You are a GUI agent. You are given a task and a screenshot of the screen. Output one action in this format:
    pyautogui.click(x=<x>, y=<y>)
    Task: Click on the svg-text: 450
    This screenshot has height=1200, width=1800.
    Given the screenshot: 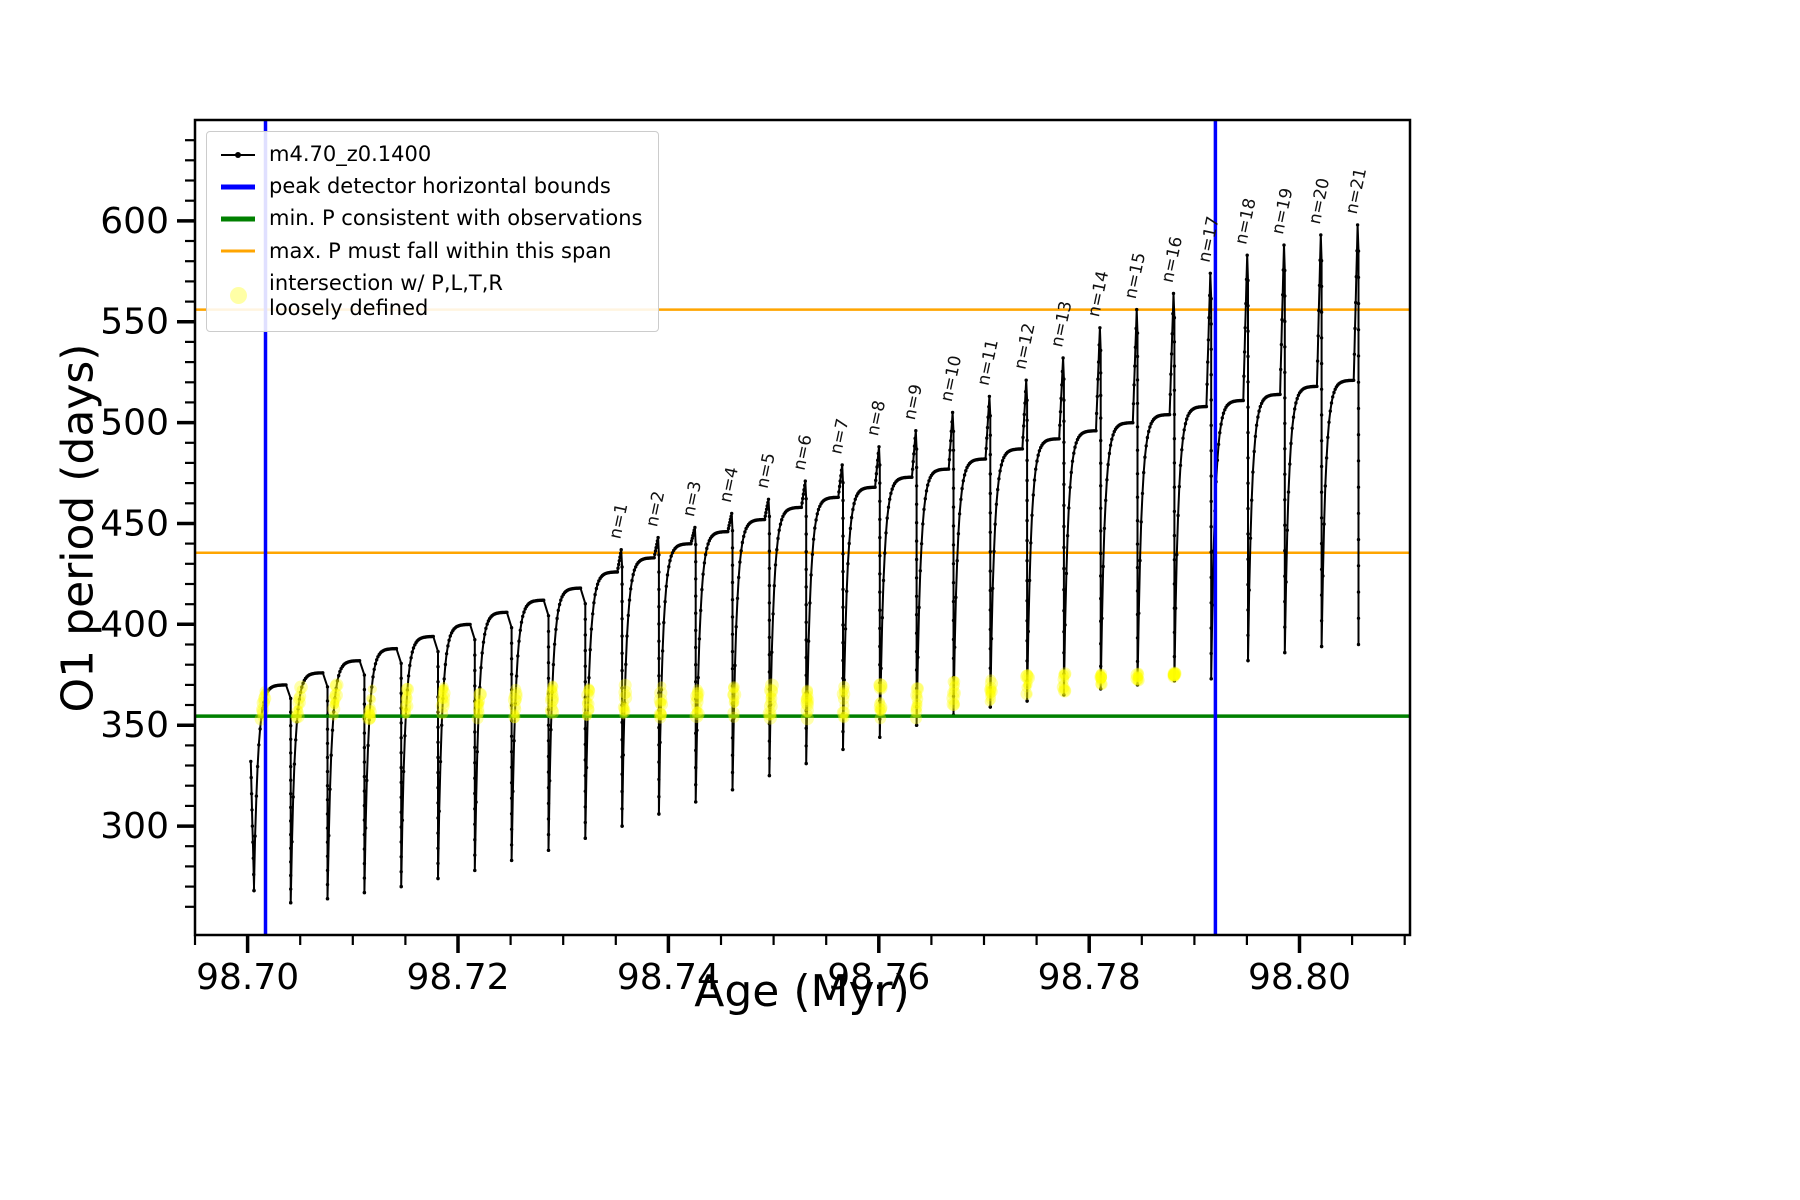 What is the action you would take?
    pyautogui.click(x=134, y=524)
    